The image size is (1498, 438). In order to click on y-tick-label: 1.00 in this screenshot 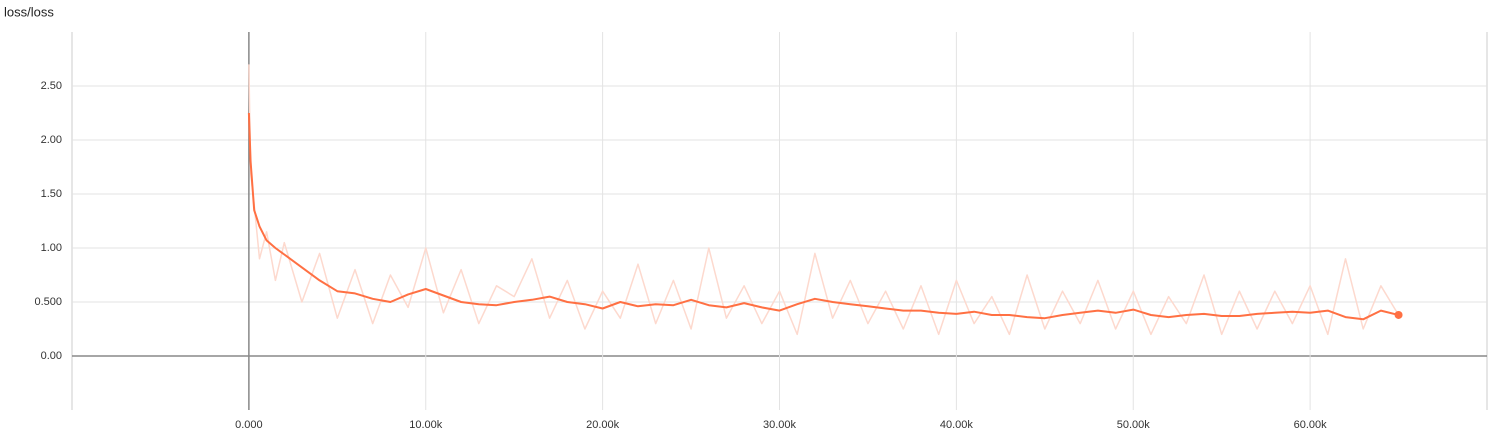, I will do `click(51, 248)`.